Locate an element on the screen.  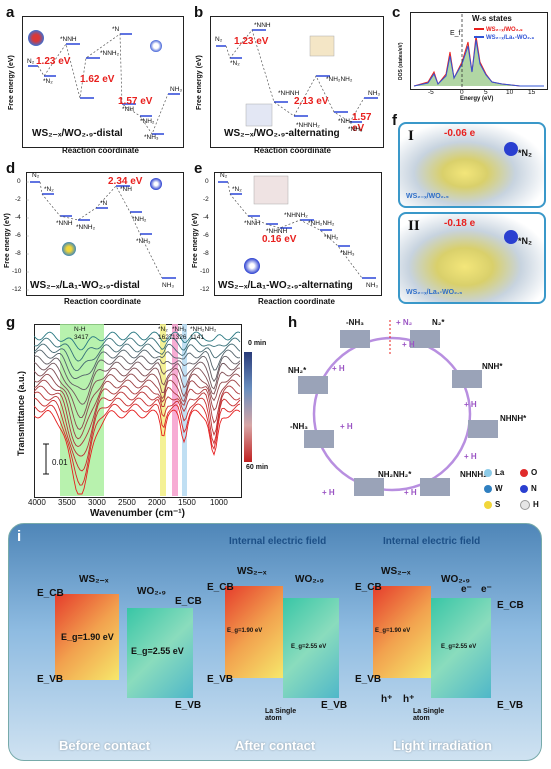
delta-e-1: 0.16 eV is located at coordinates (279, 239).